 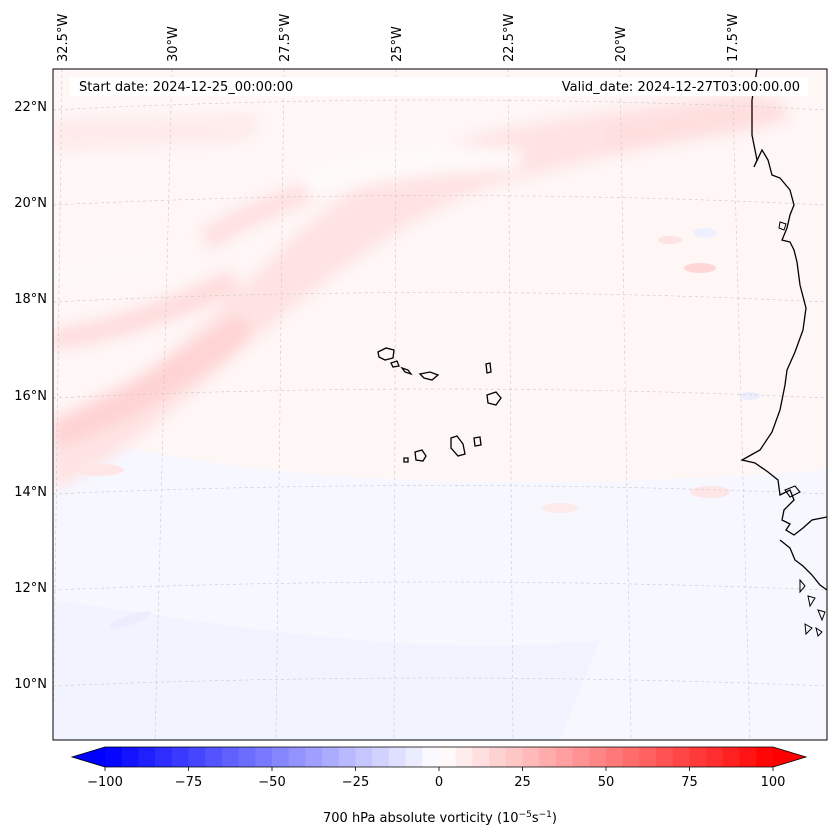 I want to click on lon-label: 17.5°W, so click(x=733, y=38).